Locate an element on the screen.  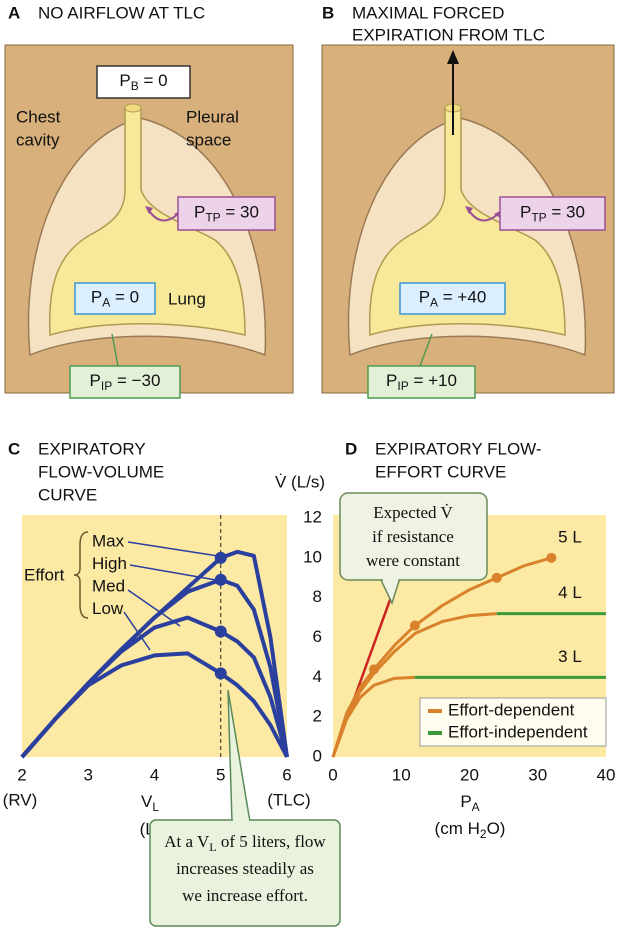
callout-text: we increase effort. is located at coordinates (245, 895).